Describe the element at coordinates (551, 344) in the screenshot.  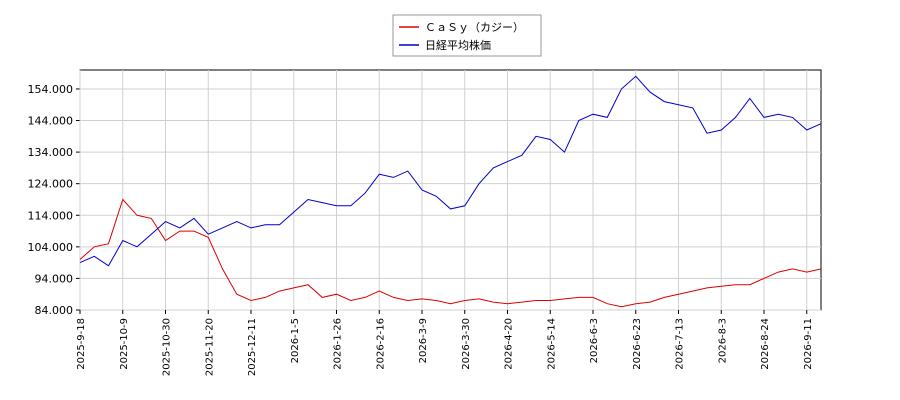
I see `x-tick-label: 2026-5-14` at that location.